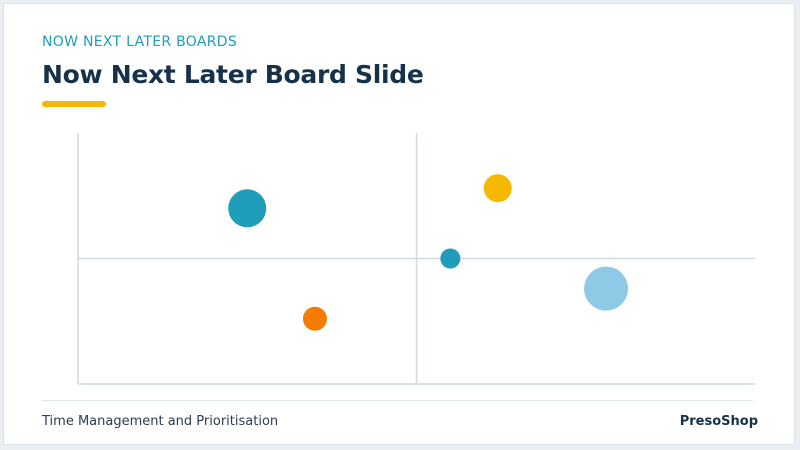  I want to click on footer-subtitle: Time Management and Prioritisation, so click(160, 421).